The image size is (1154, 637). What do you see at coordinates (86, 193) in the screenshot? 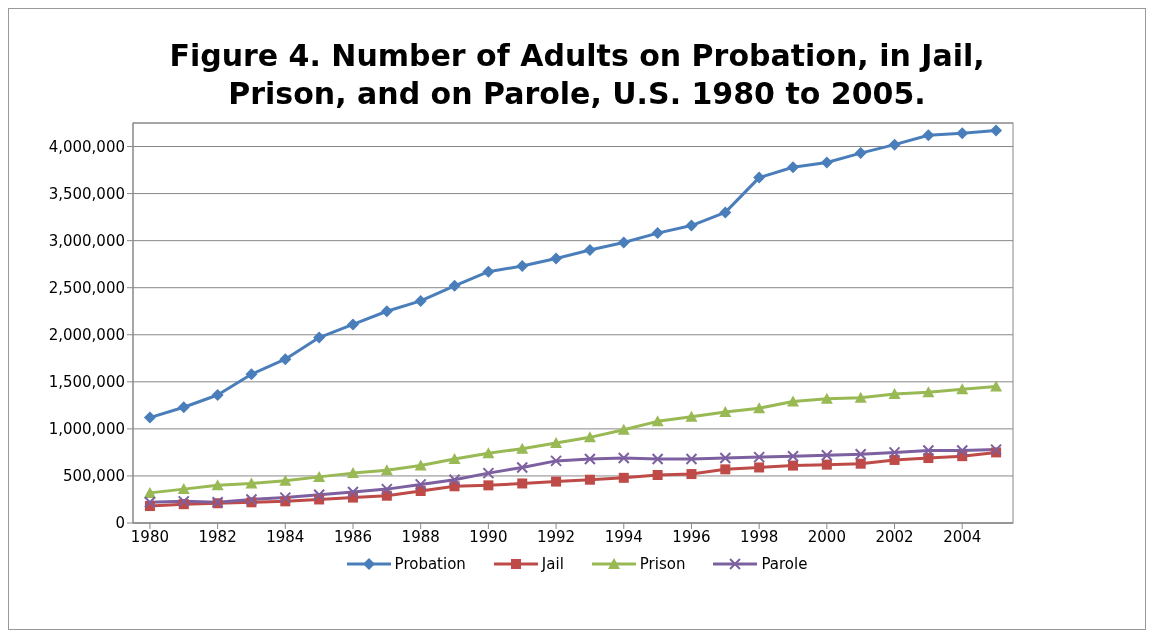
I see `y-tick-label: 3,500,000` at bounding box center [86, 193].